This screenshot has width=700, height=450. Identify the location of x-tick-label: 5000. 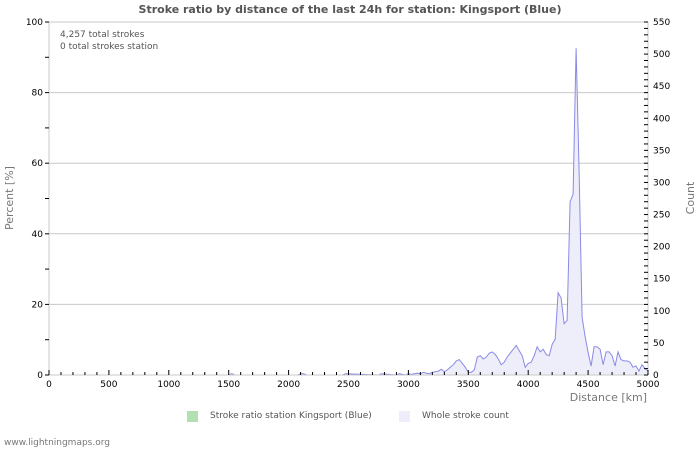
(648, 385).